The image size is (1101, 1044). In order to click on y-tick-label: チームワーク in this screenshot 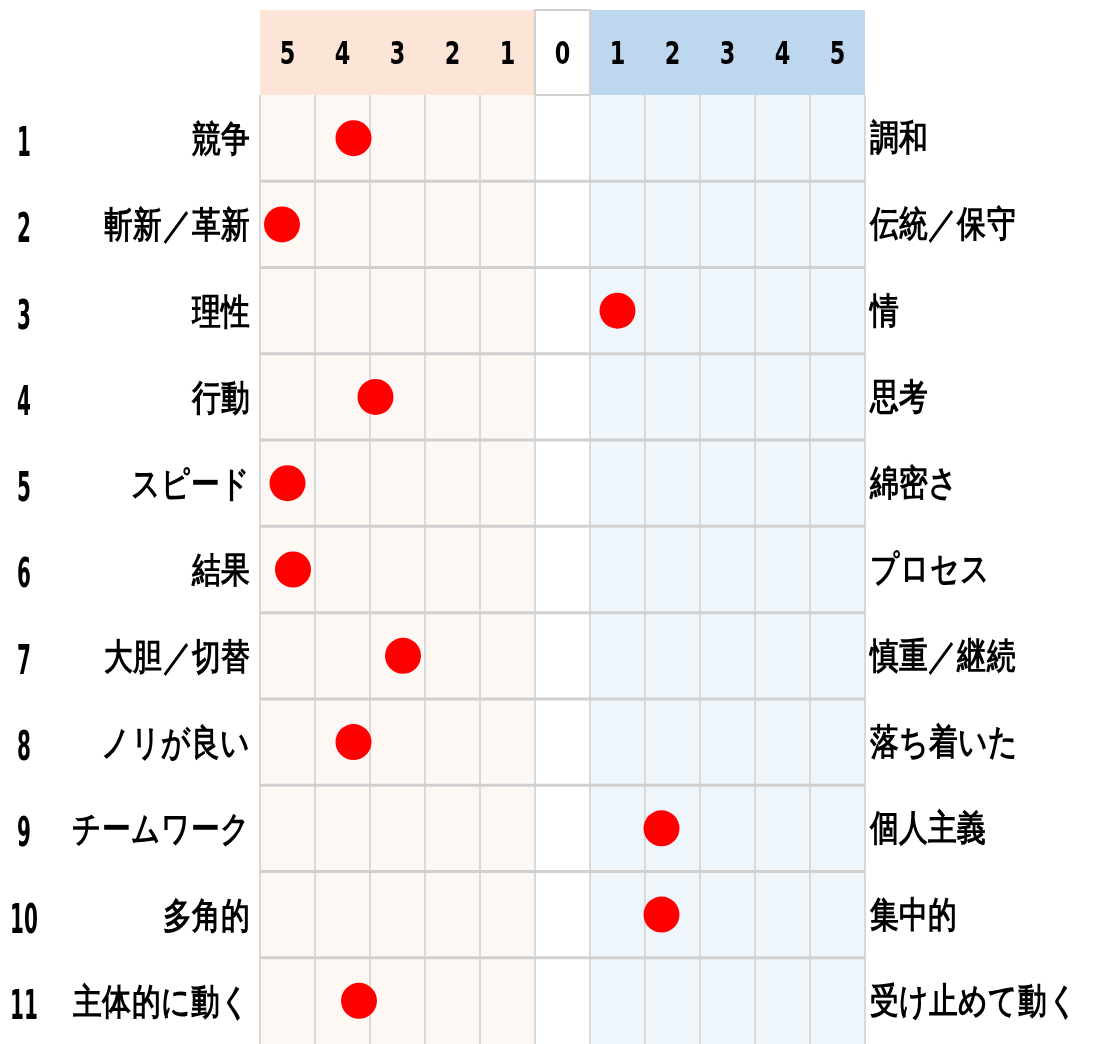, I will do `click(160, 829)`.